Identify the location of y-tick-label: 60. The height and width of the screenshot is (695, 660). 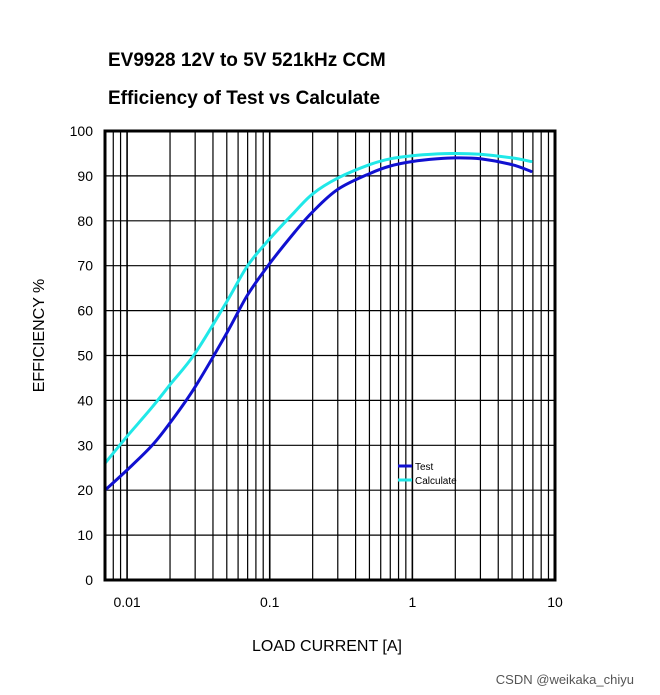
(85, 311).